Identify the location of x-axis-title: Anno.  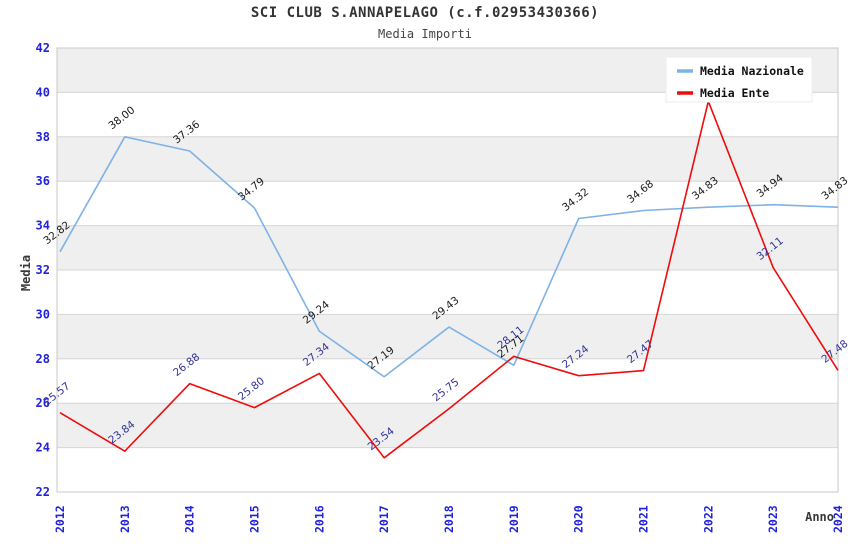
(819, 517).